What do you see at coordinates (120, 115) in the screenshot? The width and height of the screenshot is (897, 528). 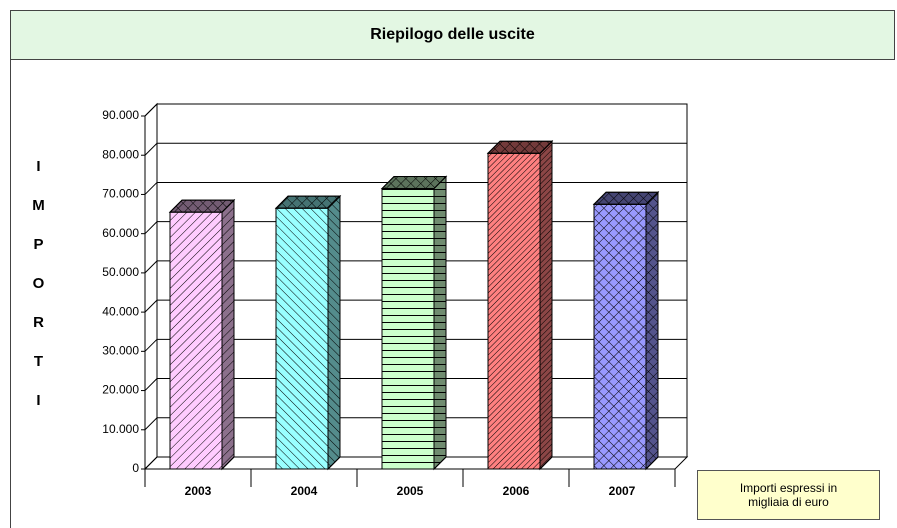 I see `y-tick-label: 90.000` at bounding box center [120, 115].